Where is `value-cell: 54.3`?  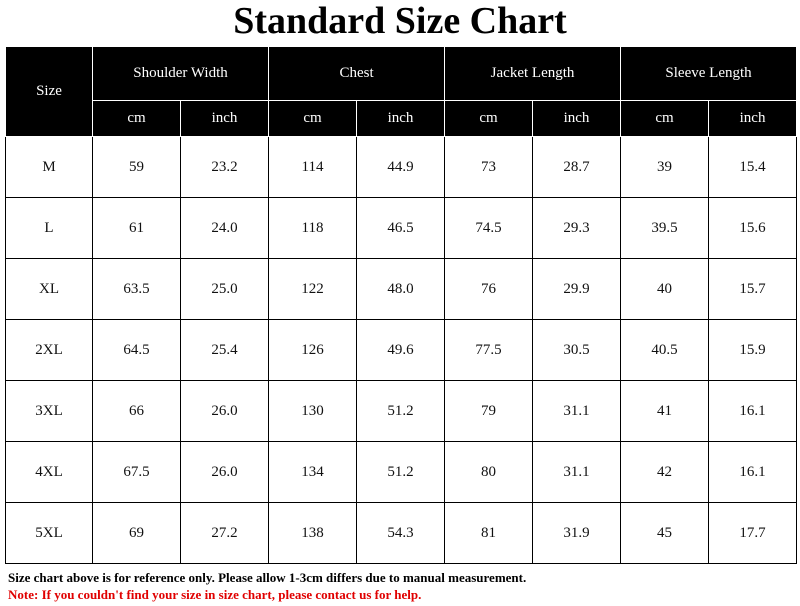
value-cell: 54.3 is located at coordinates (401, 533).